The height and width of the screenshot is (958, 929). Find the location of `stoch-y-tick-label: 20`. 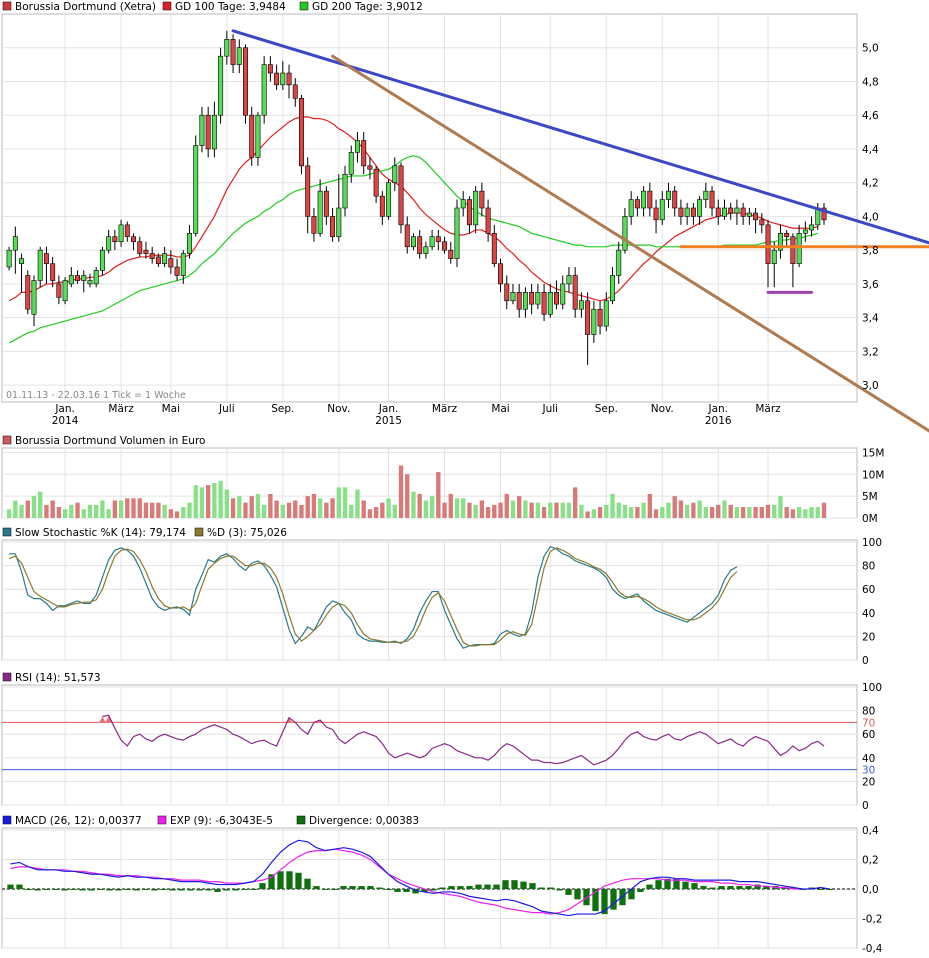

stoch-y-tick-label: 20 is located at coordinates (868, 637).